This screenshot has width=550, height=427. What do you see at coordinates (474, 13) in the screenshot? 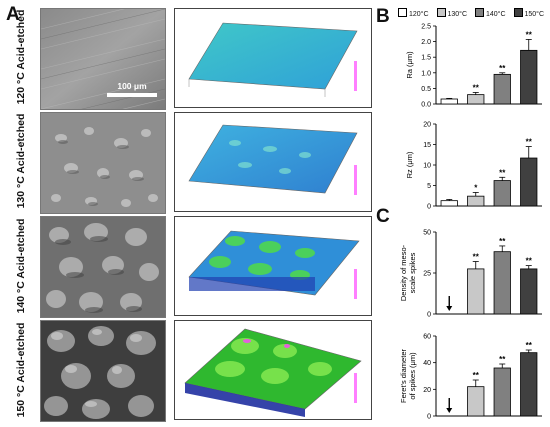
I see `legend: 120°C 130°C 140°C 150°C` at bounding box center [474, 13].